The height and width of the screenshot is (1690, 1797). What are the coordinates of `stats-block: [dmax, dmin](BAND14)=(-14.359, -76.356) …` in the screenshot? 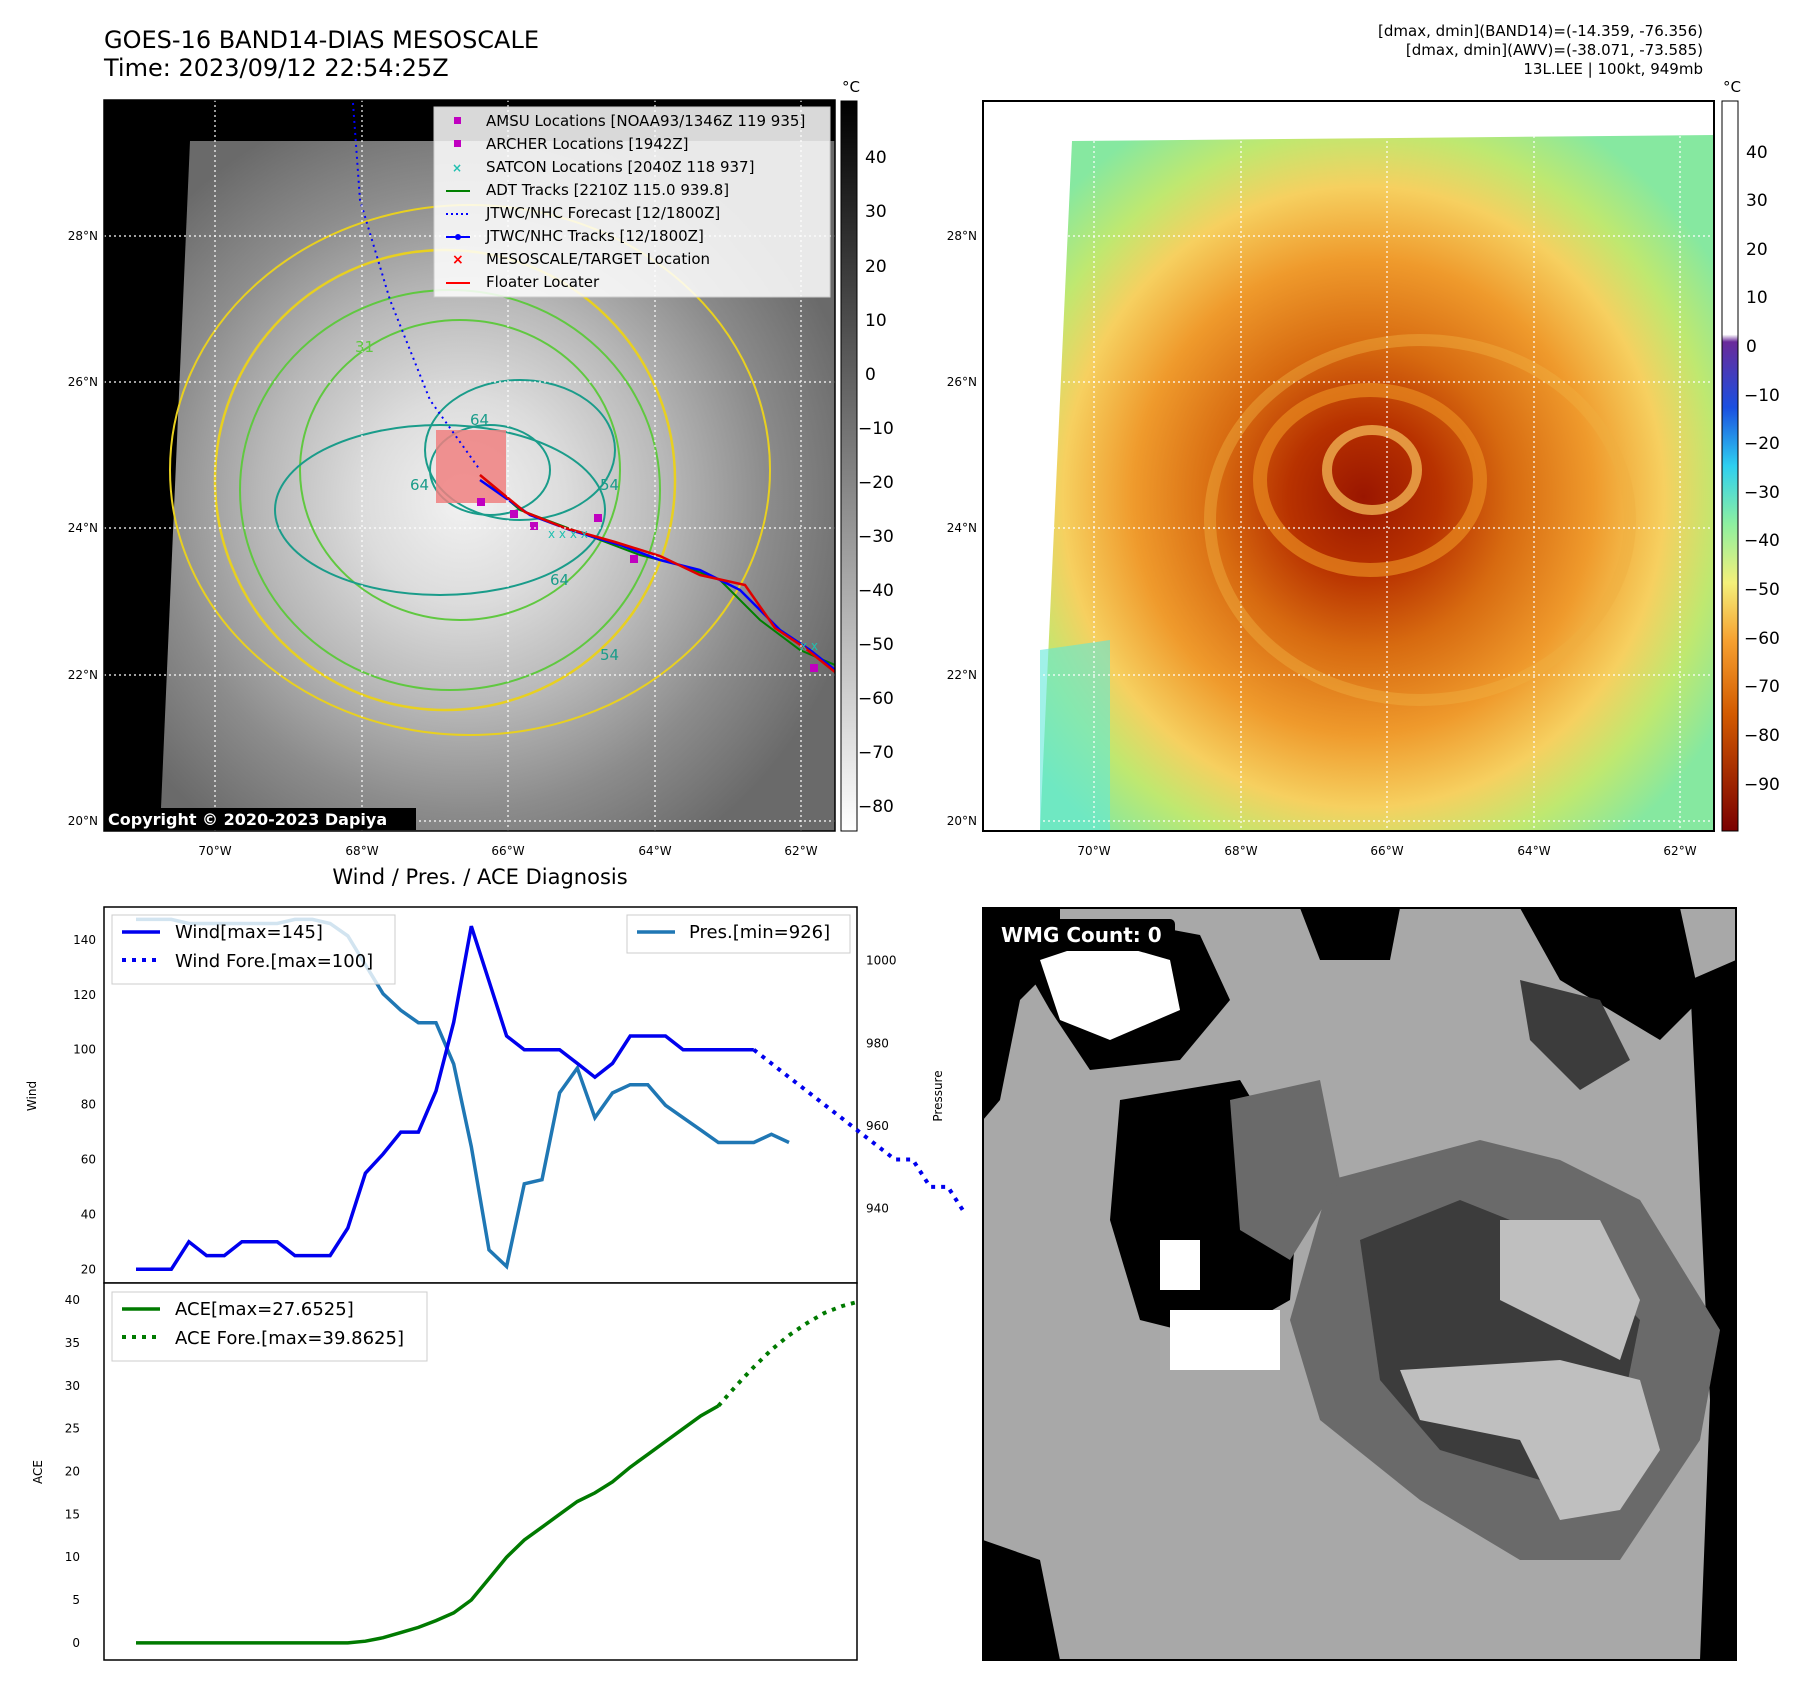 It's located at (1540, 50).